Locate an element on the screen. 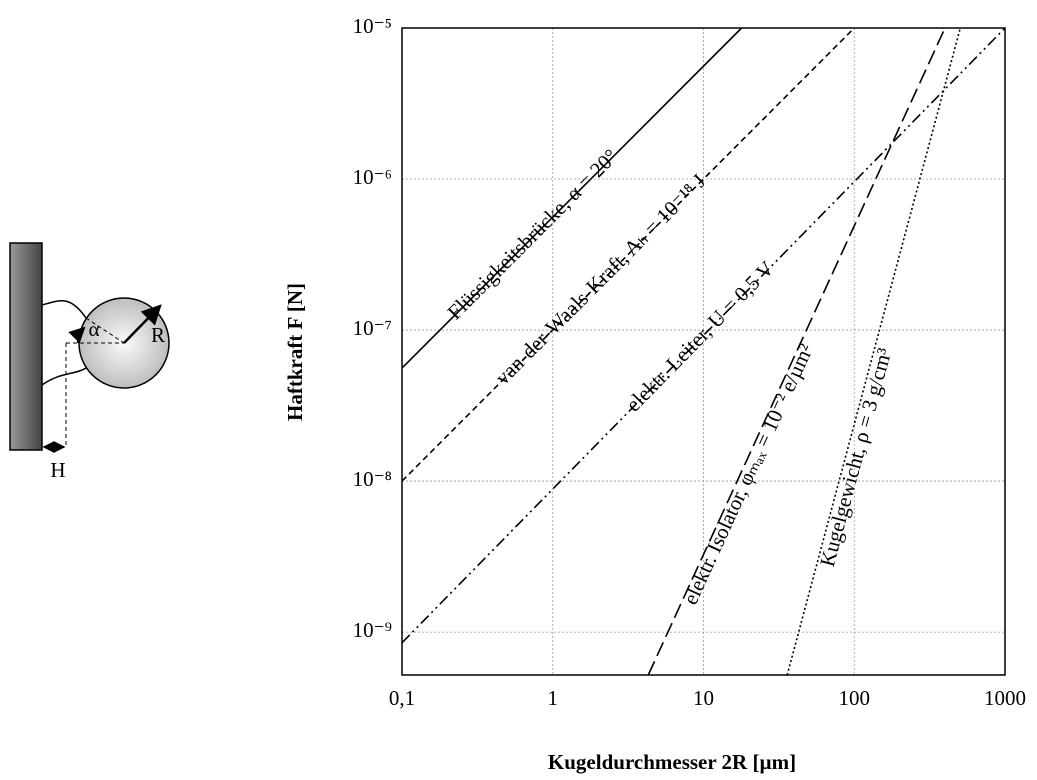 Image resolution: width=1037 pixels, height=780 pixels. x-tick-label: 1000 is located at coordinates (1005, 698).